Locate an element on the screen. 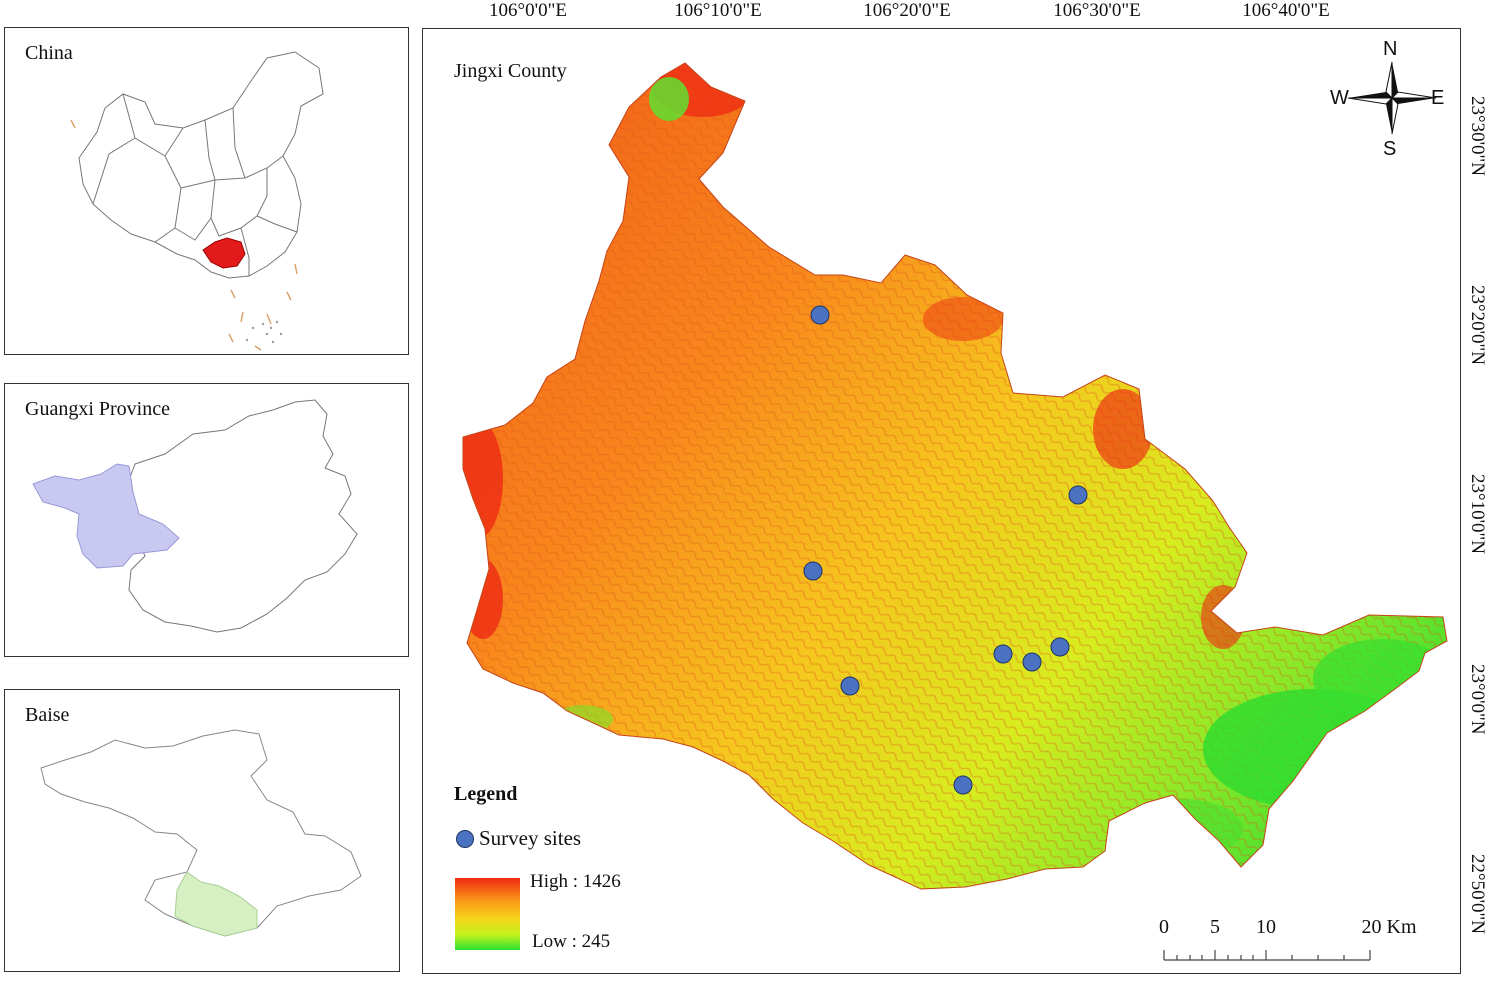 This screenshot has width=1489, height=981. lat-tick-1: 23°30'0"N is located at coordinates (1477, 136).